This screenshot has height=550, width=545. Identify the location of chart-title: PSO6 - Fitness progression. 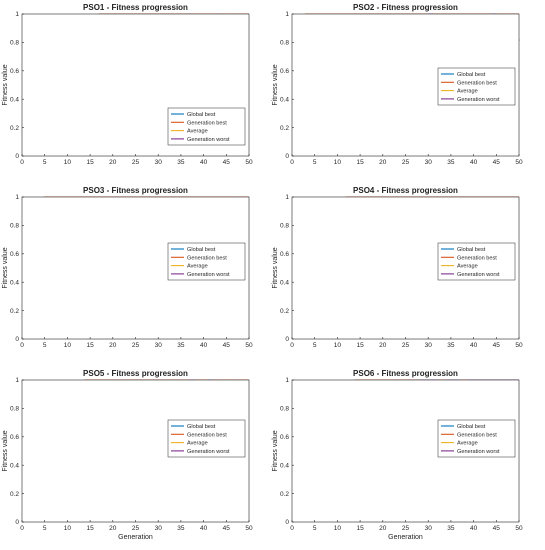
(405, 373).